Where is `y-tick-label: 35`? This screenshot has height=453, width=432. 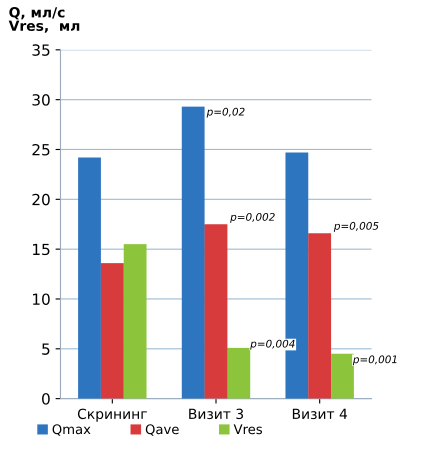 y-tick-label: 35 is located at coordinates (41, 50).